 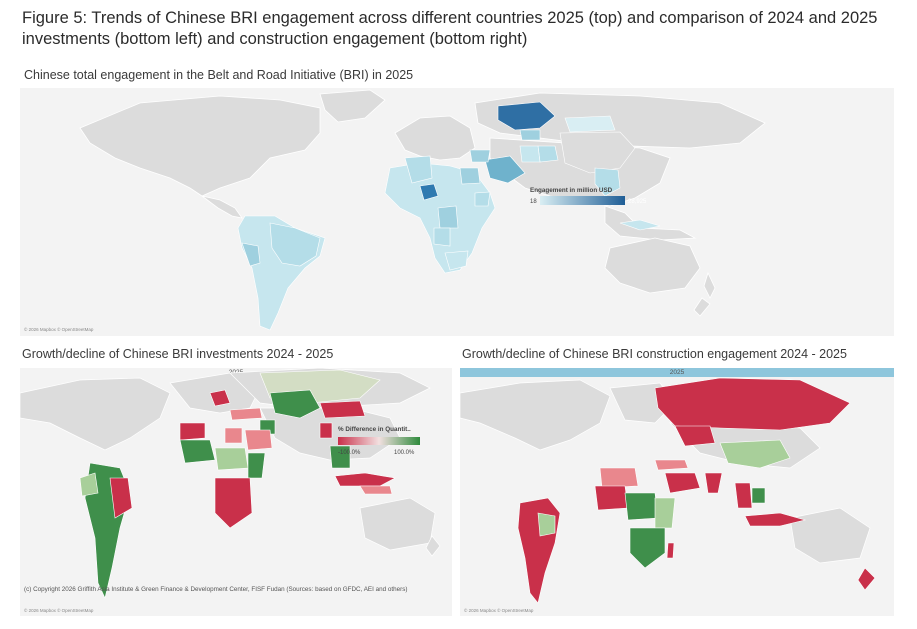 I want to click on bl-indonesia-red, so click(x=365, y=479).